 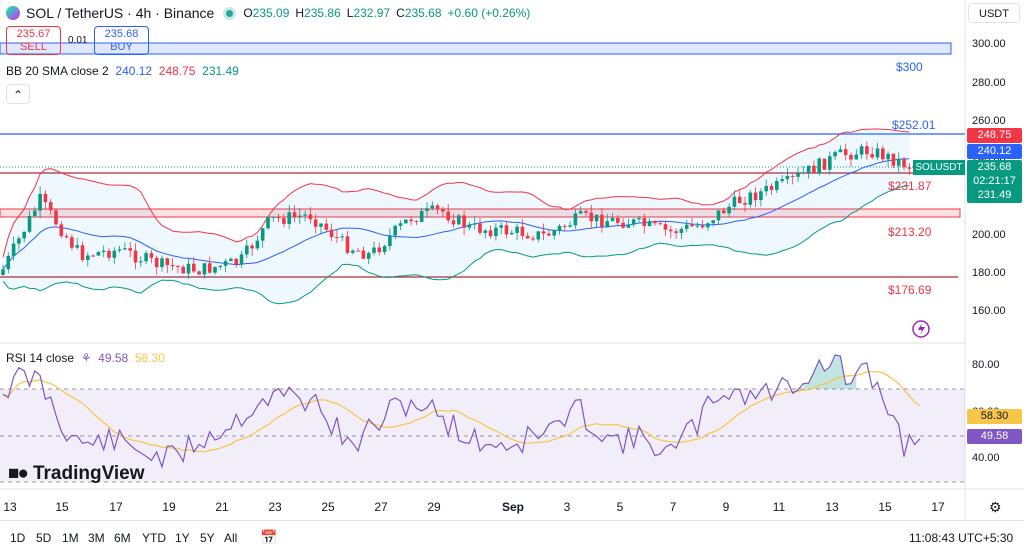 What do you see at coordinates (989, 83) in the screenshot?
I see `y-axis-tick: 280.00` at bounding box center [989, 83].